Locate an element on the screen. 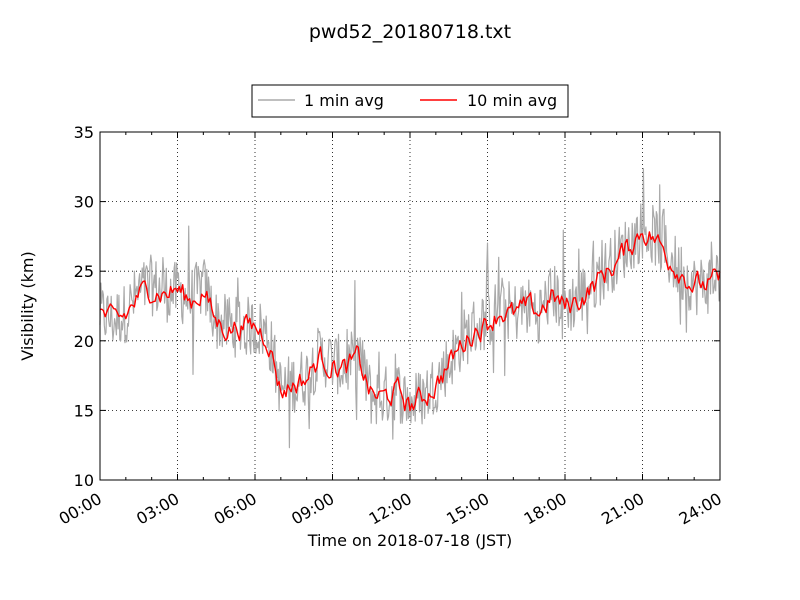 The image size is (800, 600). legend-box is located at coordinates (410, 101).